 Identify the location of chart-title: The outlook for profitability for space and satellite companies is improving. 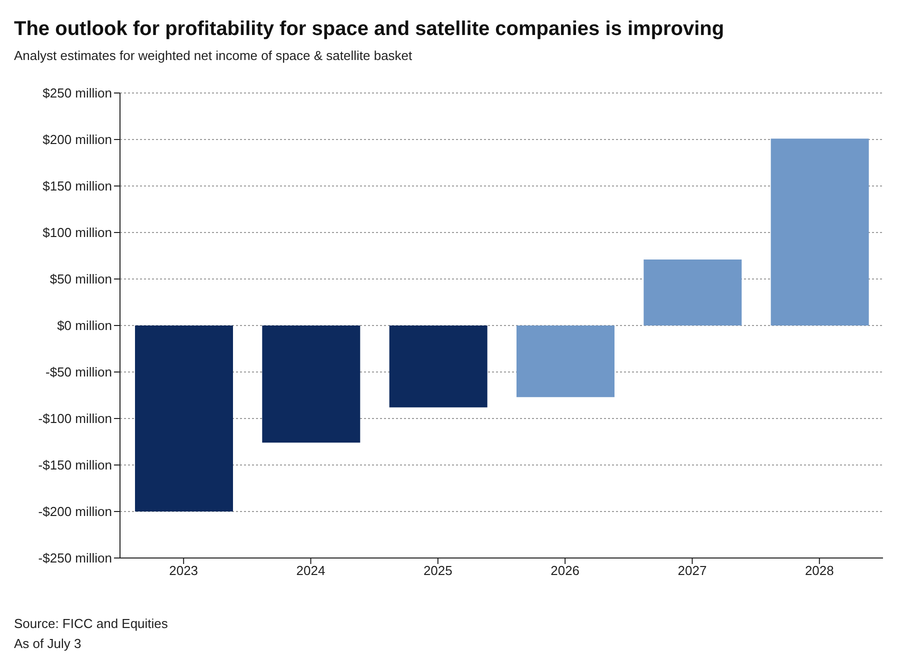
(369, 29).